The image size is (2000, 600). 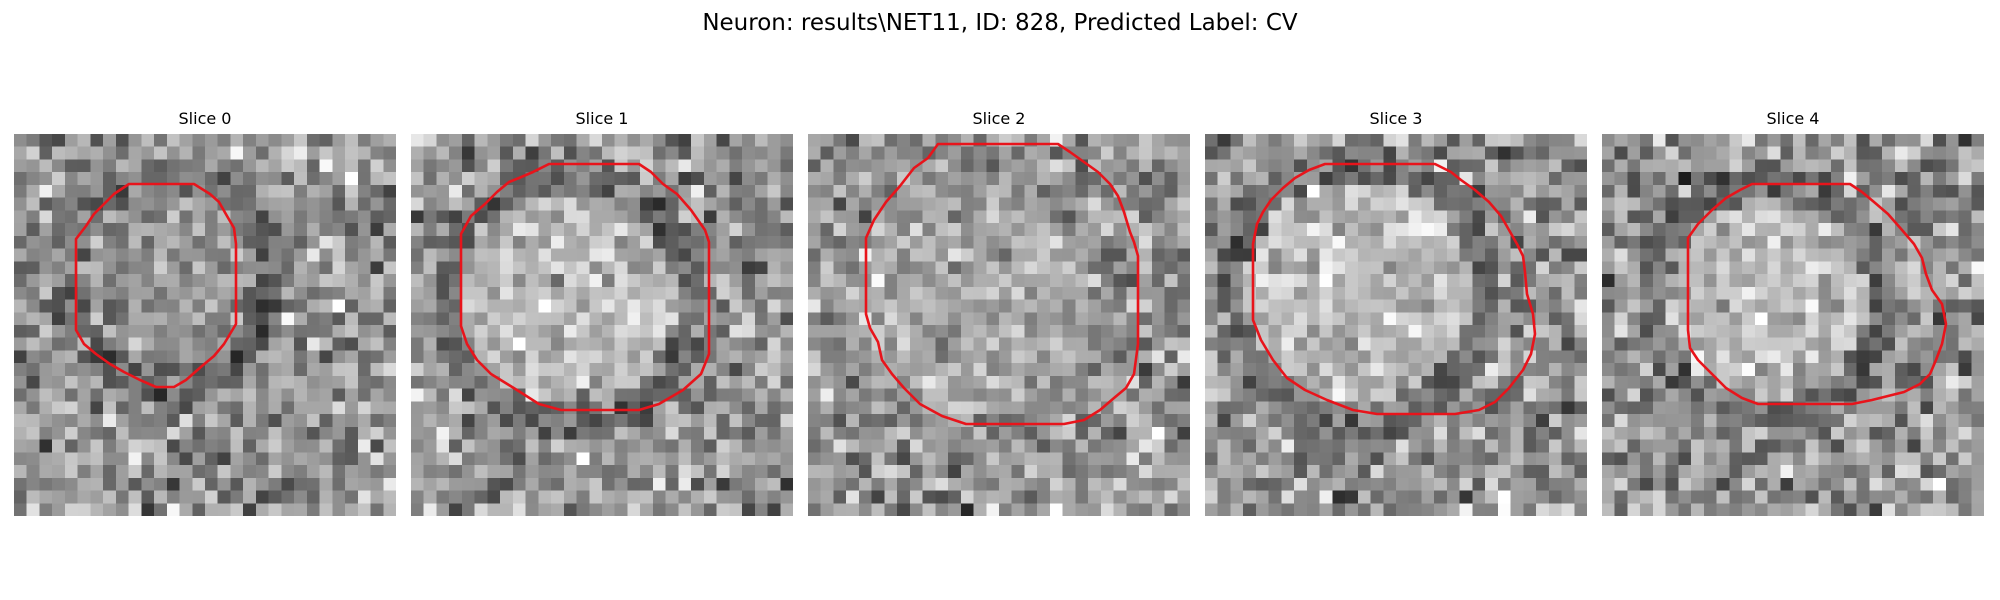 I want to click on slice-title: Slice 0, so click(x=205, y=118).